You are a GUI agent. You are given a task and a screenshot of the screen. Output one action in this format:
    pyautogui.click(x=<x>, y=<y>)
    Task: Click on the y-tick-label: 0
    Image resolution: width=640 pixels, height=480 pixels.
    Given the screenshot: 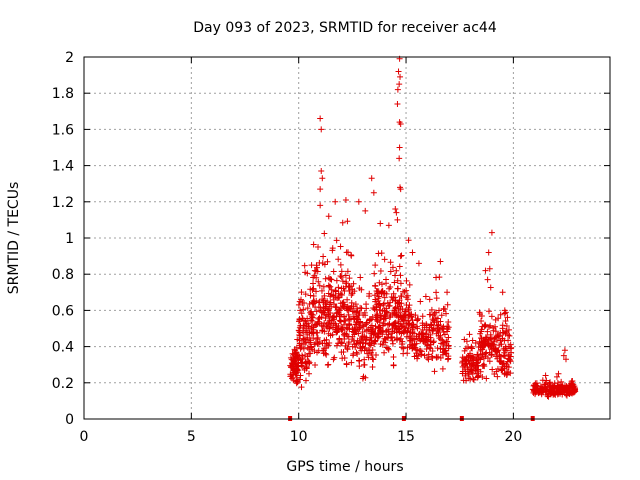 What is the action you would take?
    pyautogui.click(x=69, y=420)
    